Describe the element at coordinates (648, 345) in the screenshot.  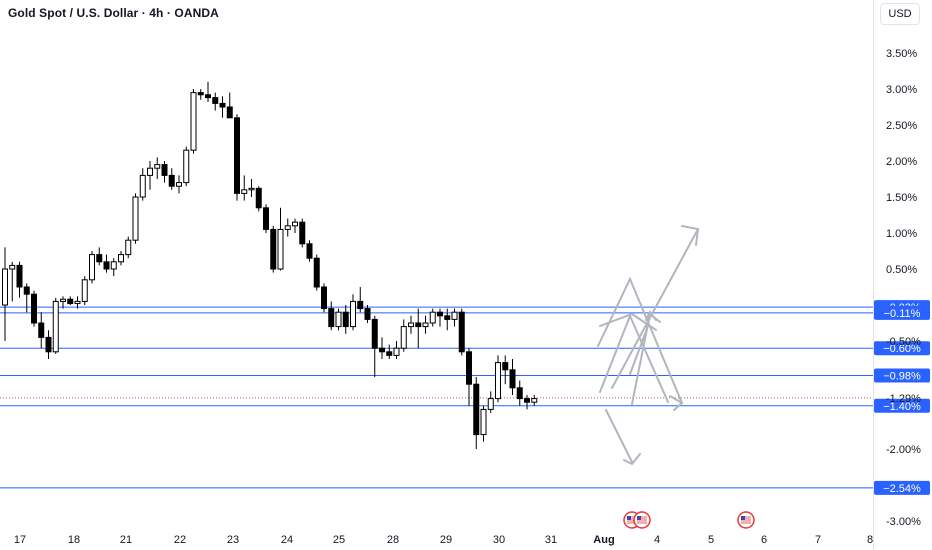
I see `projection-shape` at that location.